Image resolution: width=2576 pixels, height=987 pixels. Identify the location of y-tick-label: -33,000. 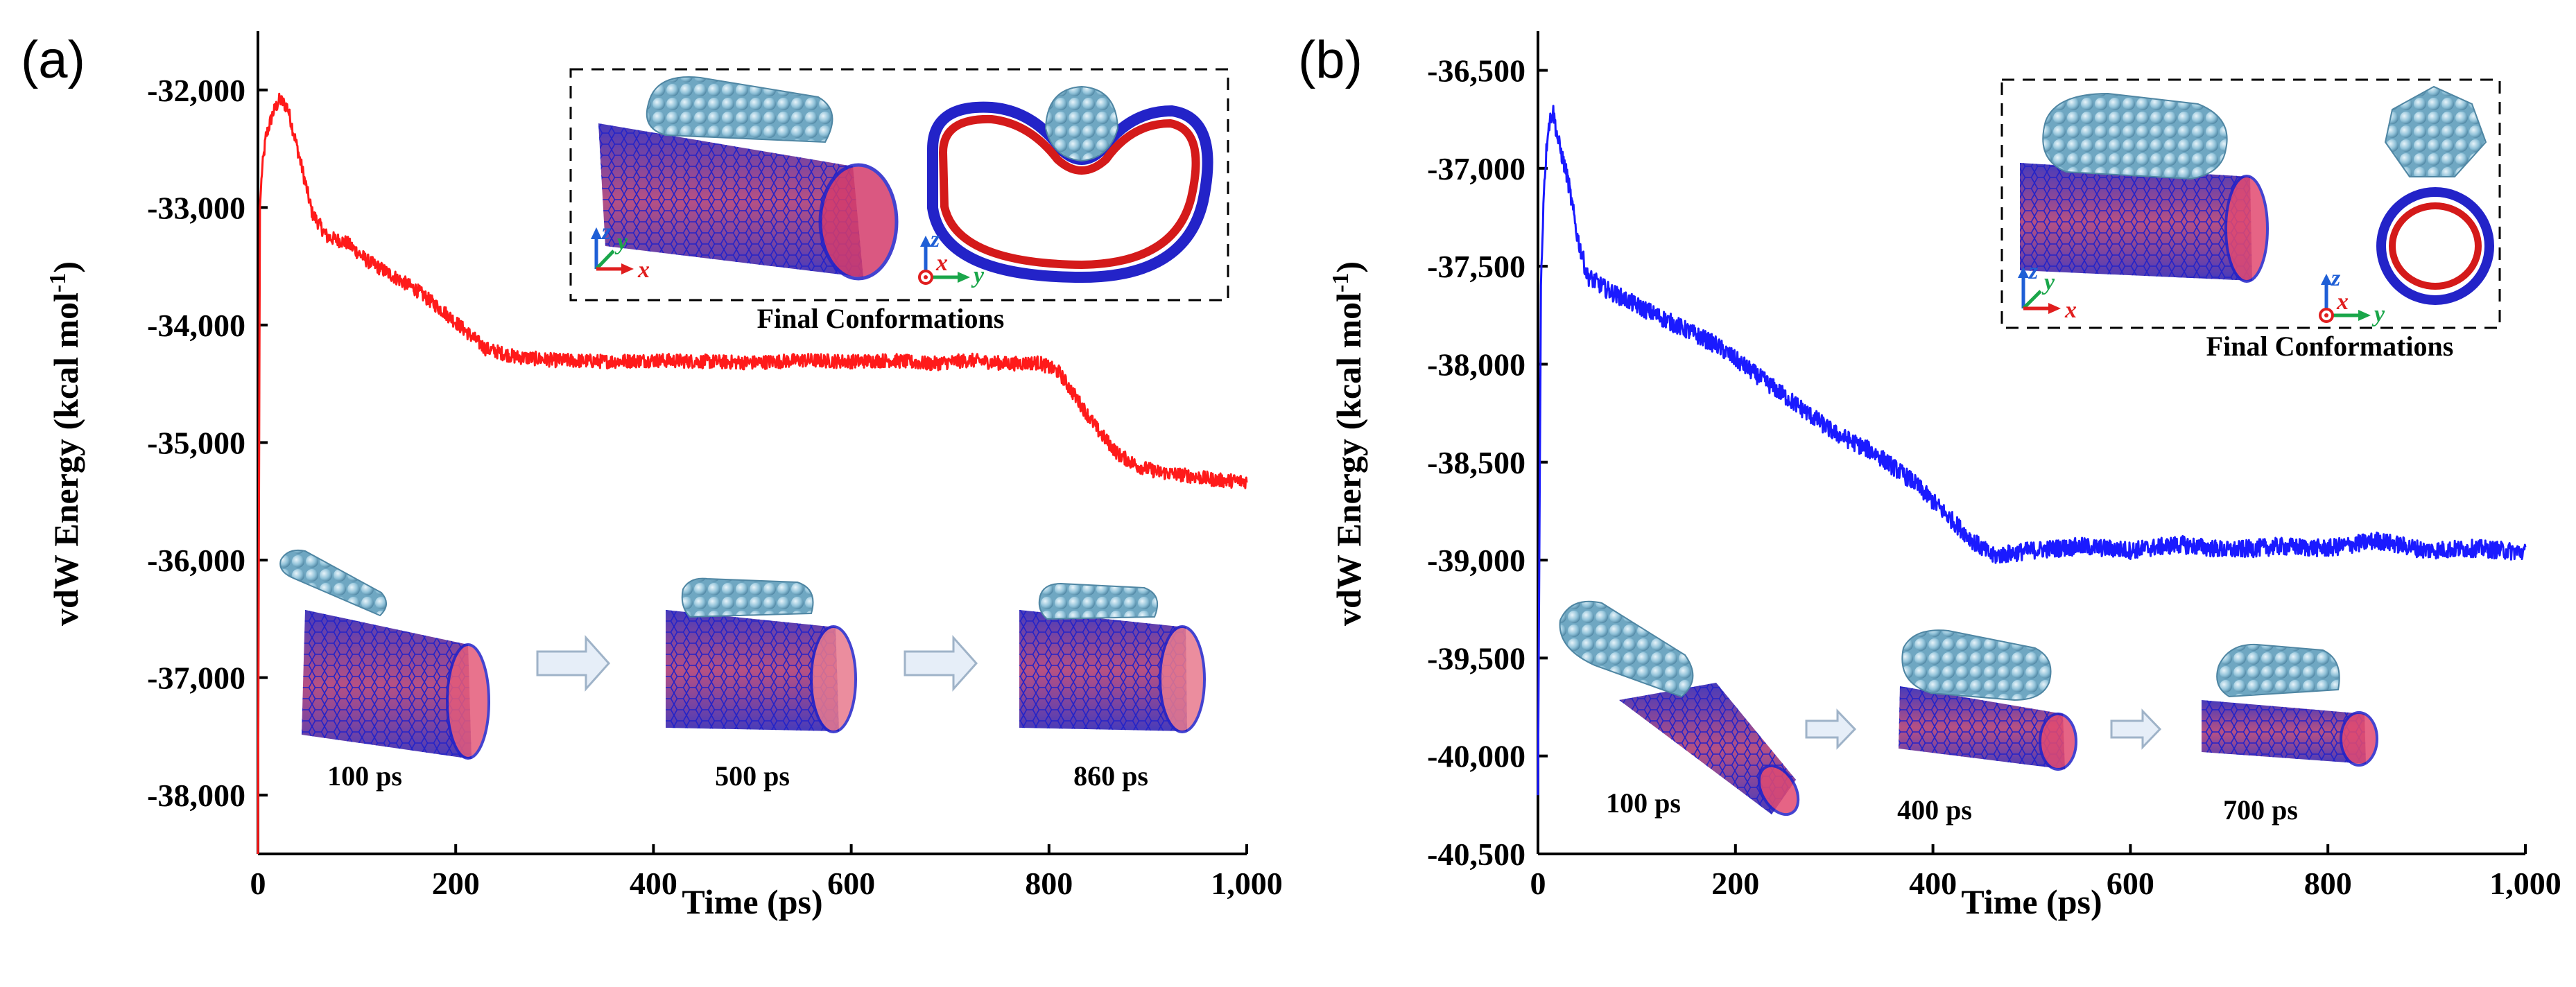
(196, 208).